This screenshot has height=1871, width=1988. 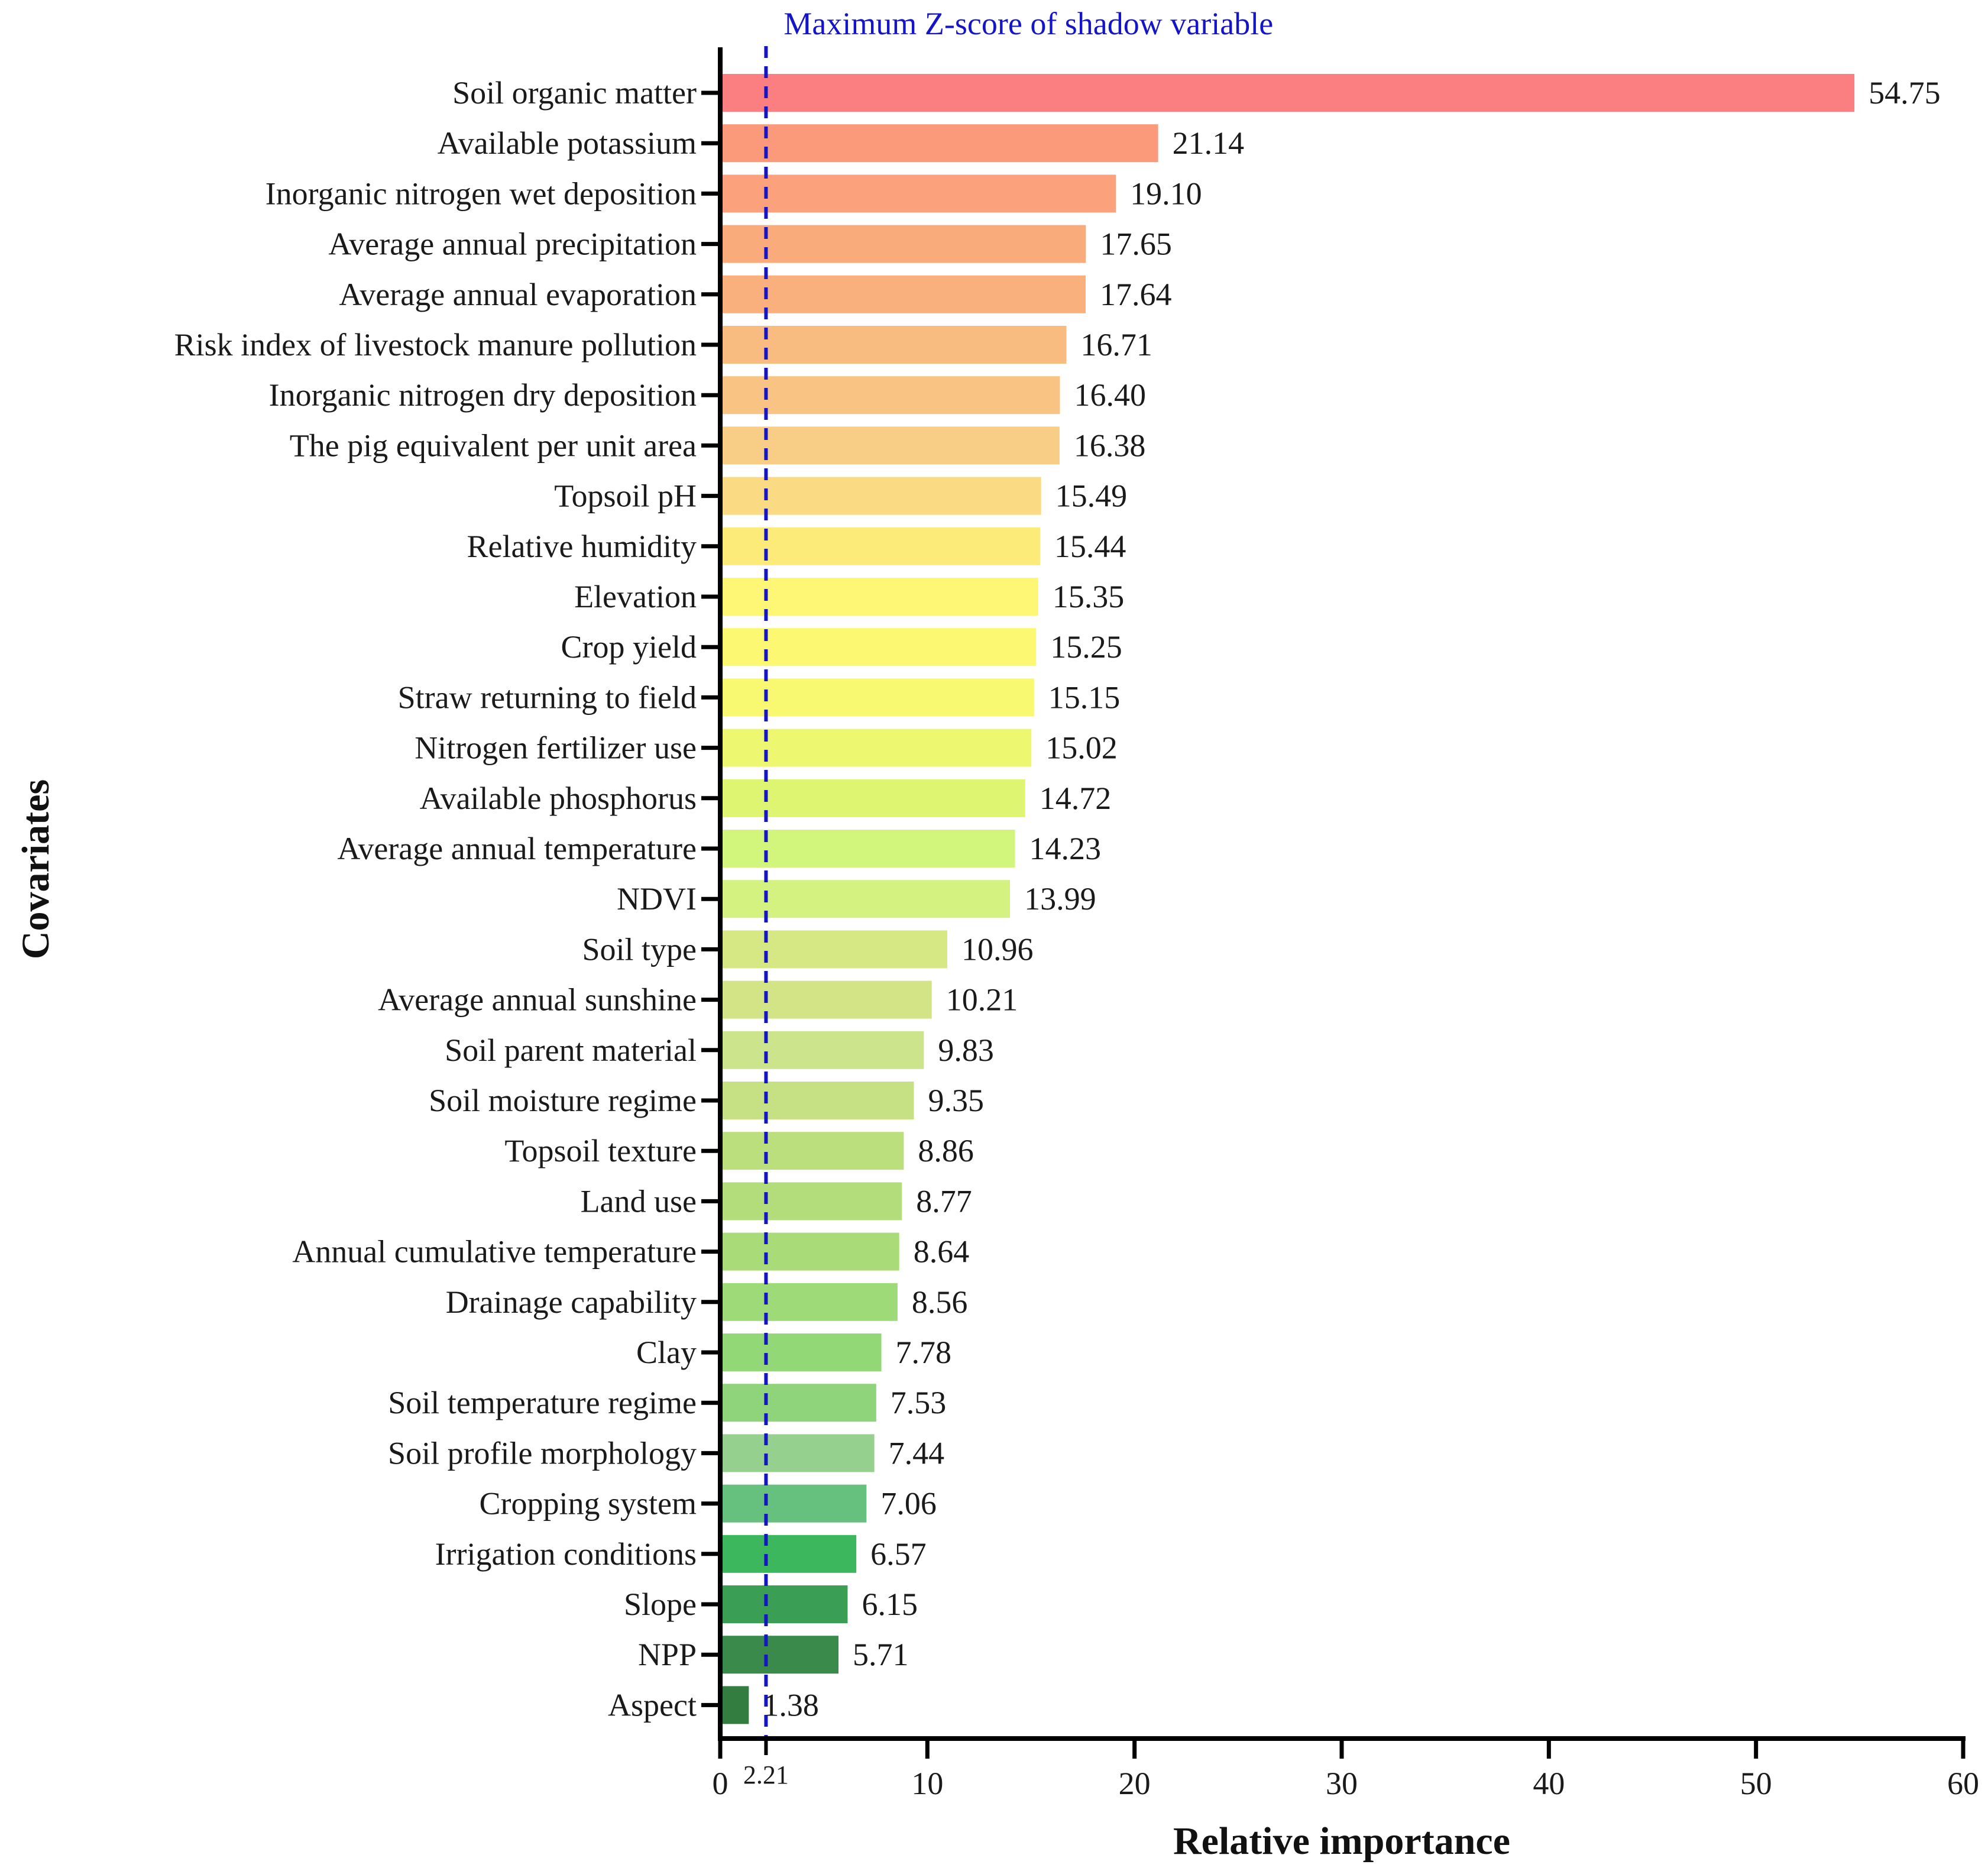 I want to click on bar-value-label: 17.65, so click(x=1136, y=244).